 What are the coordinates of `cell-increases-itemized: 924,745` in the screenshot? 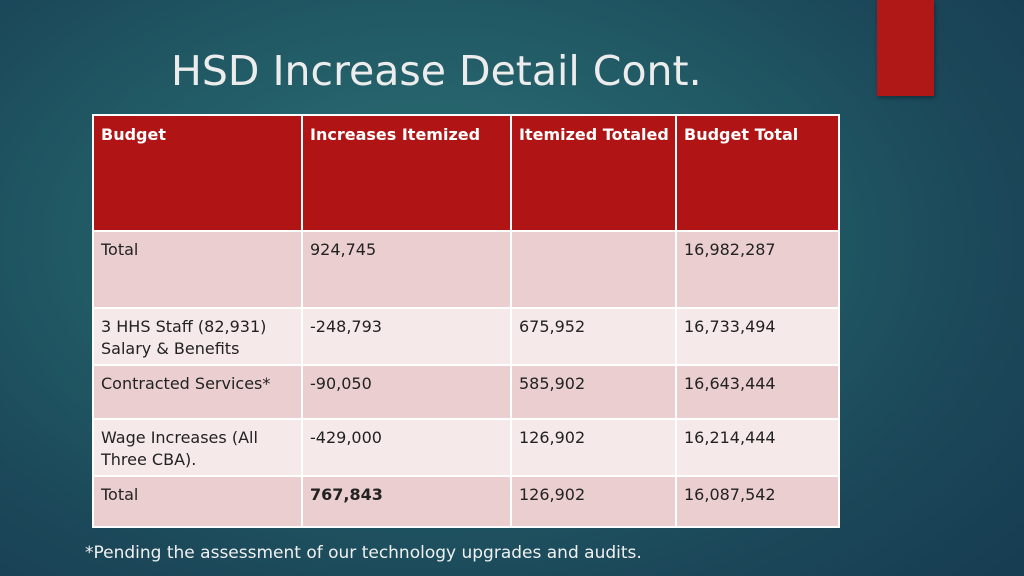 It's located at (406, 269).